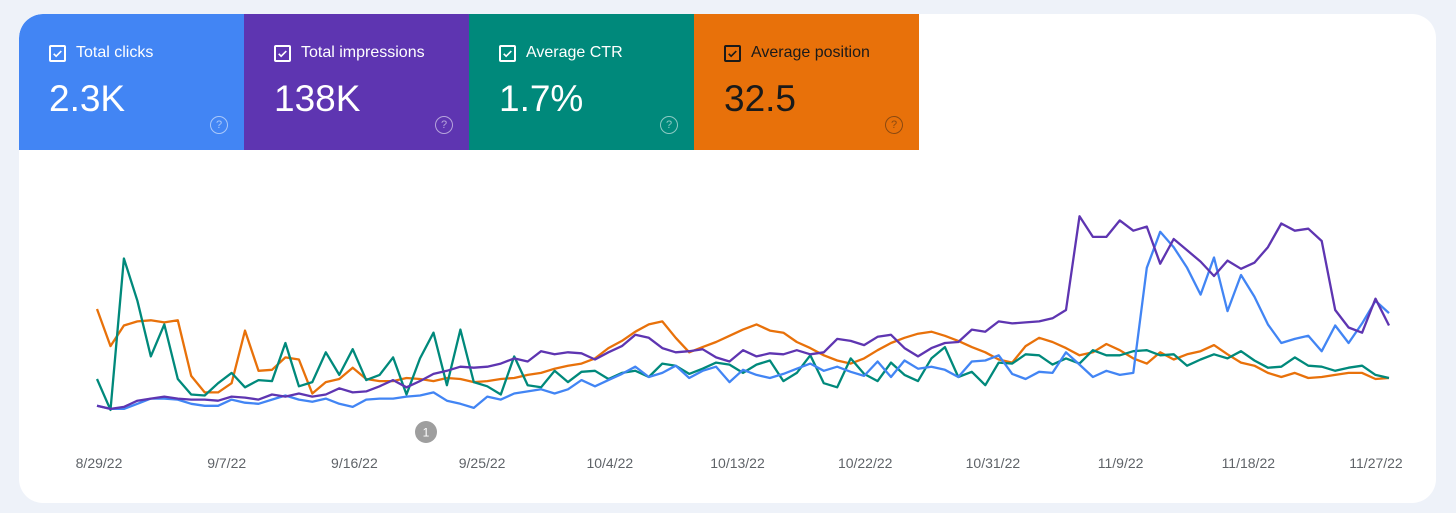 Image resolution: width=1456 pixels, height=513 pixels. What do you see at coordinates (865, 463) in the screenshot?
I see `x-tick-label: 10/22/22` at bounding box center [865, 463].